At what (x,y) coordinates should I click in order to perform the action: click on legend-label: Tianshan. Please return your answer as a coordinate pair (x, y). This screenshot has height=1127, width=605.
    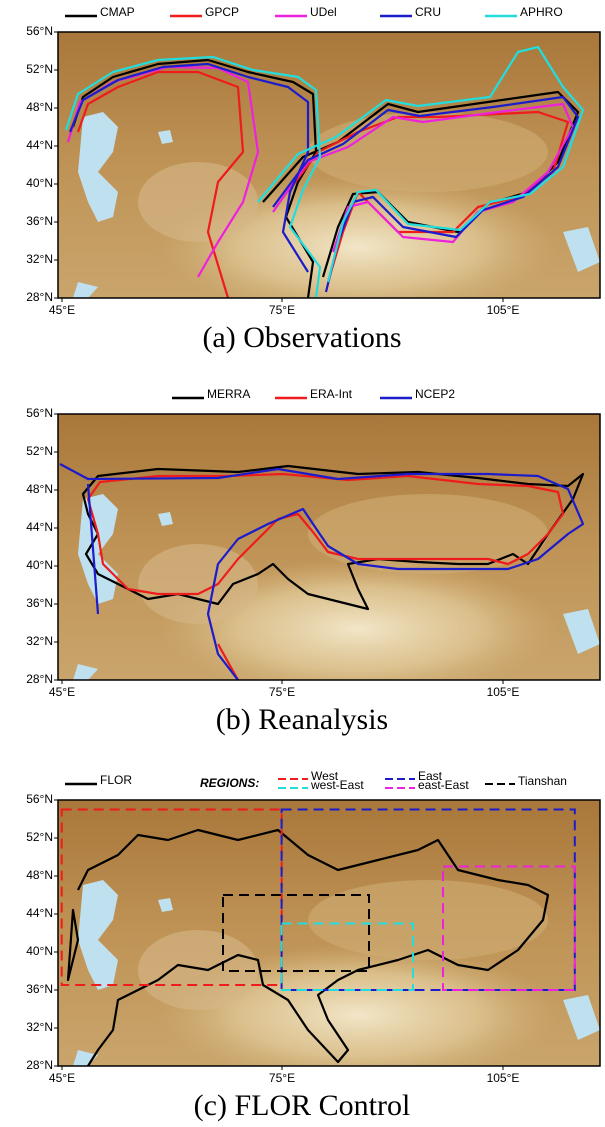
    Looking at the image, I should click on (542, 781).